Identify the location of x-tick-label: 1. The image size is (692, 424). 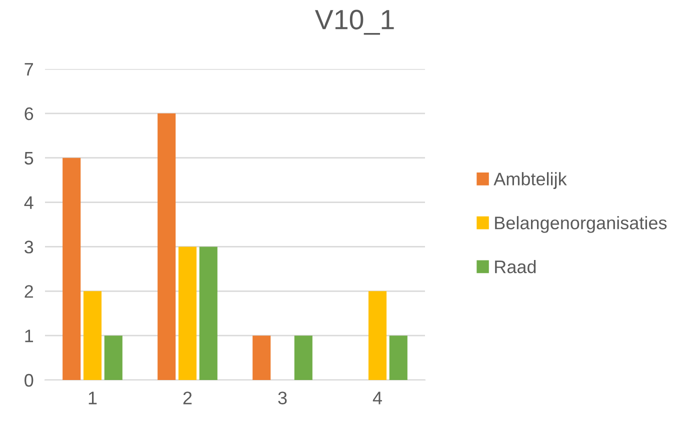
(92, 398).